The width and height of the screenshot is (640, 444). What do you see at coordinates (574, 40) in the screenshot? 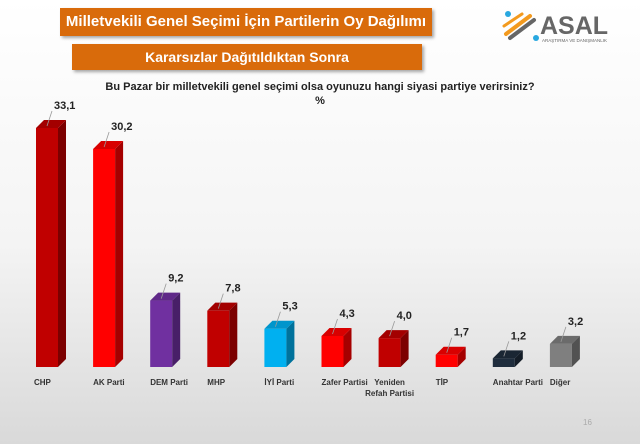
I see `svg-text: ARAŞTIRMA VE DANIŞMANLIK` at bounding box center [574, 40].